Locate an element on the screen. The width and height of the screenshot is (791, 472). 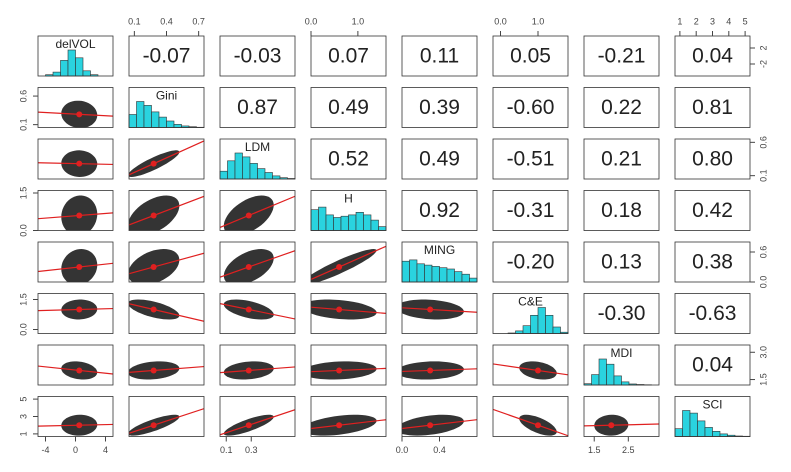
correlation-value: -0.07 is located at coordinates (167, 56).